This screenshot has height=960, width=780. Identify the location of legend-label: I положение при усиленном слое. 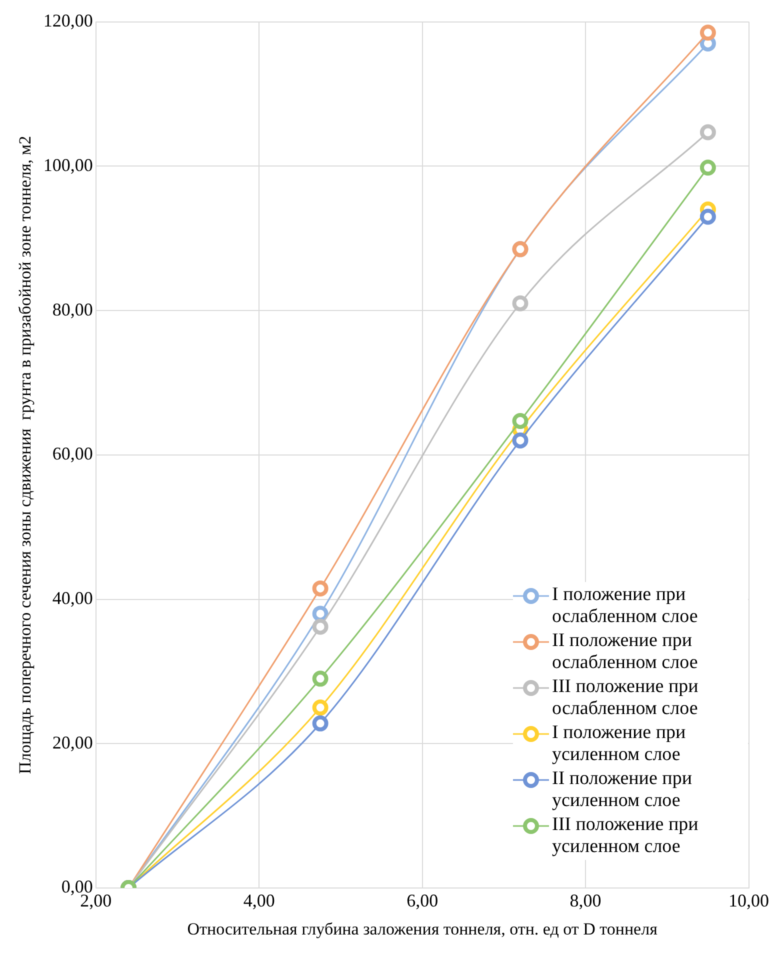
(619, 744).